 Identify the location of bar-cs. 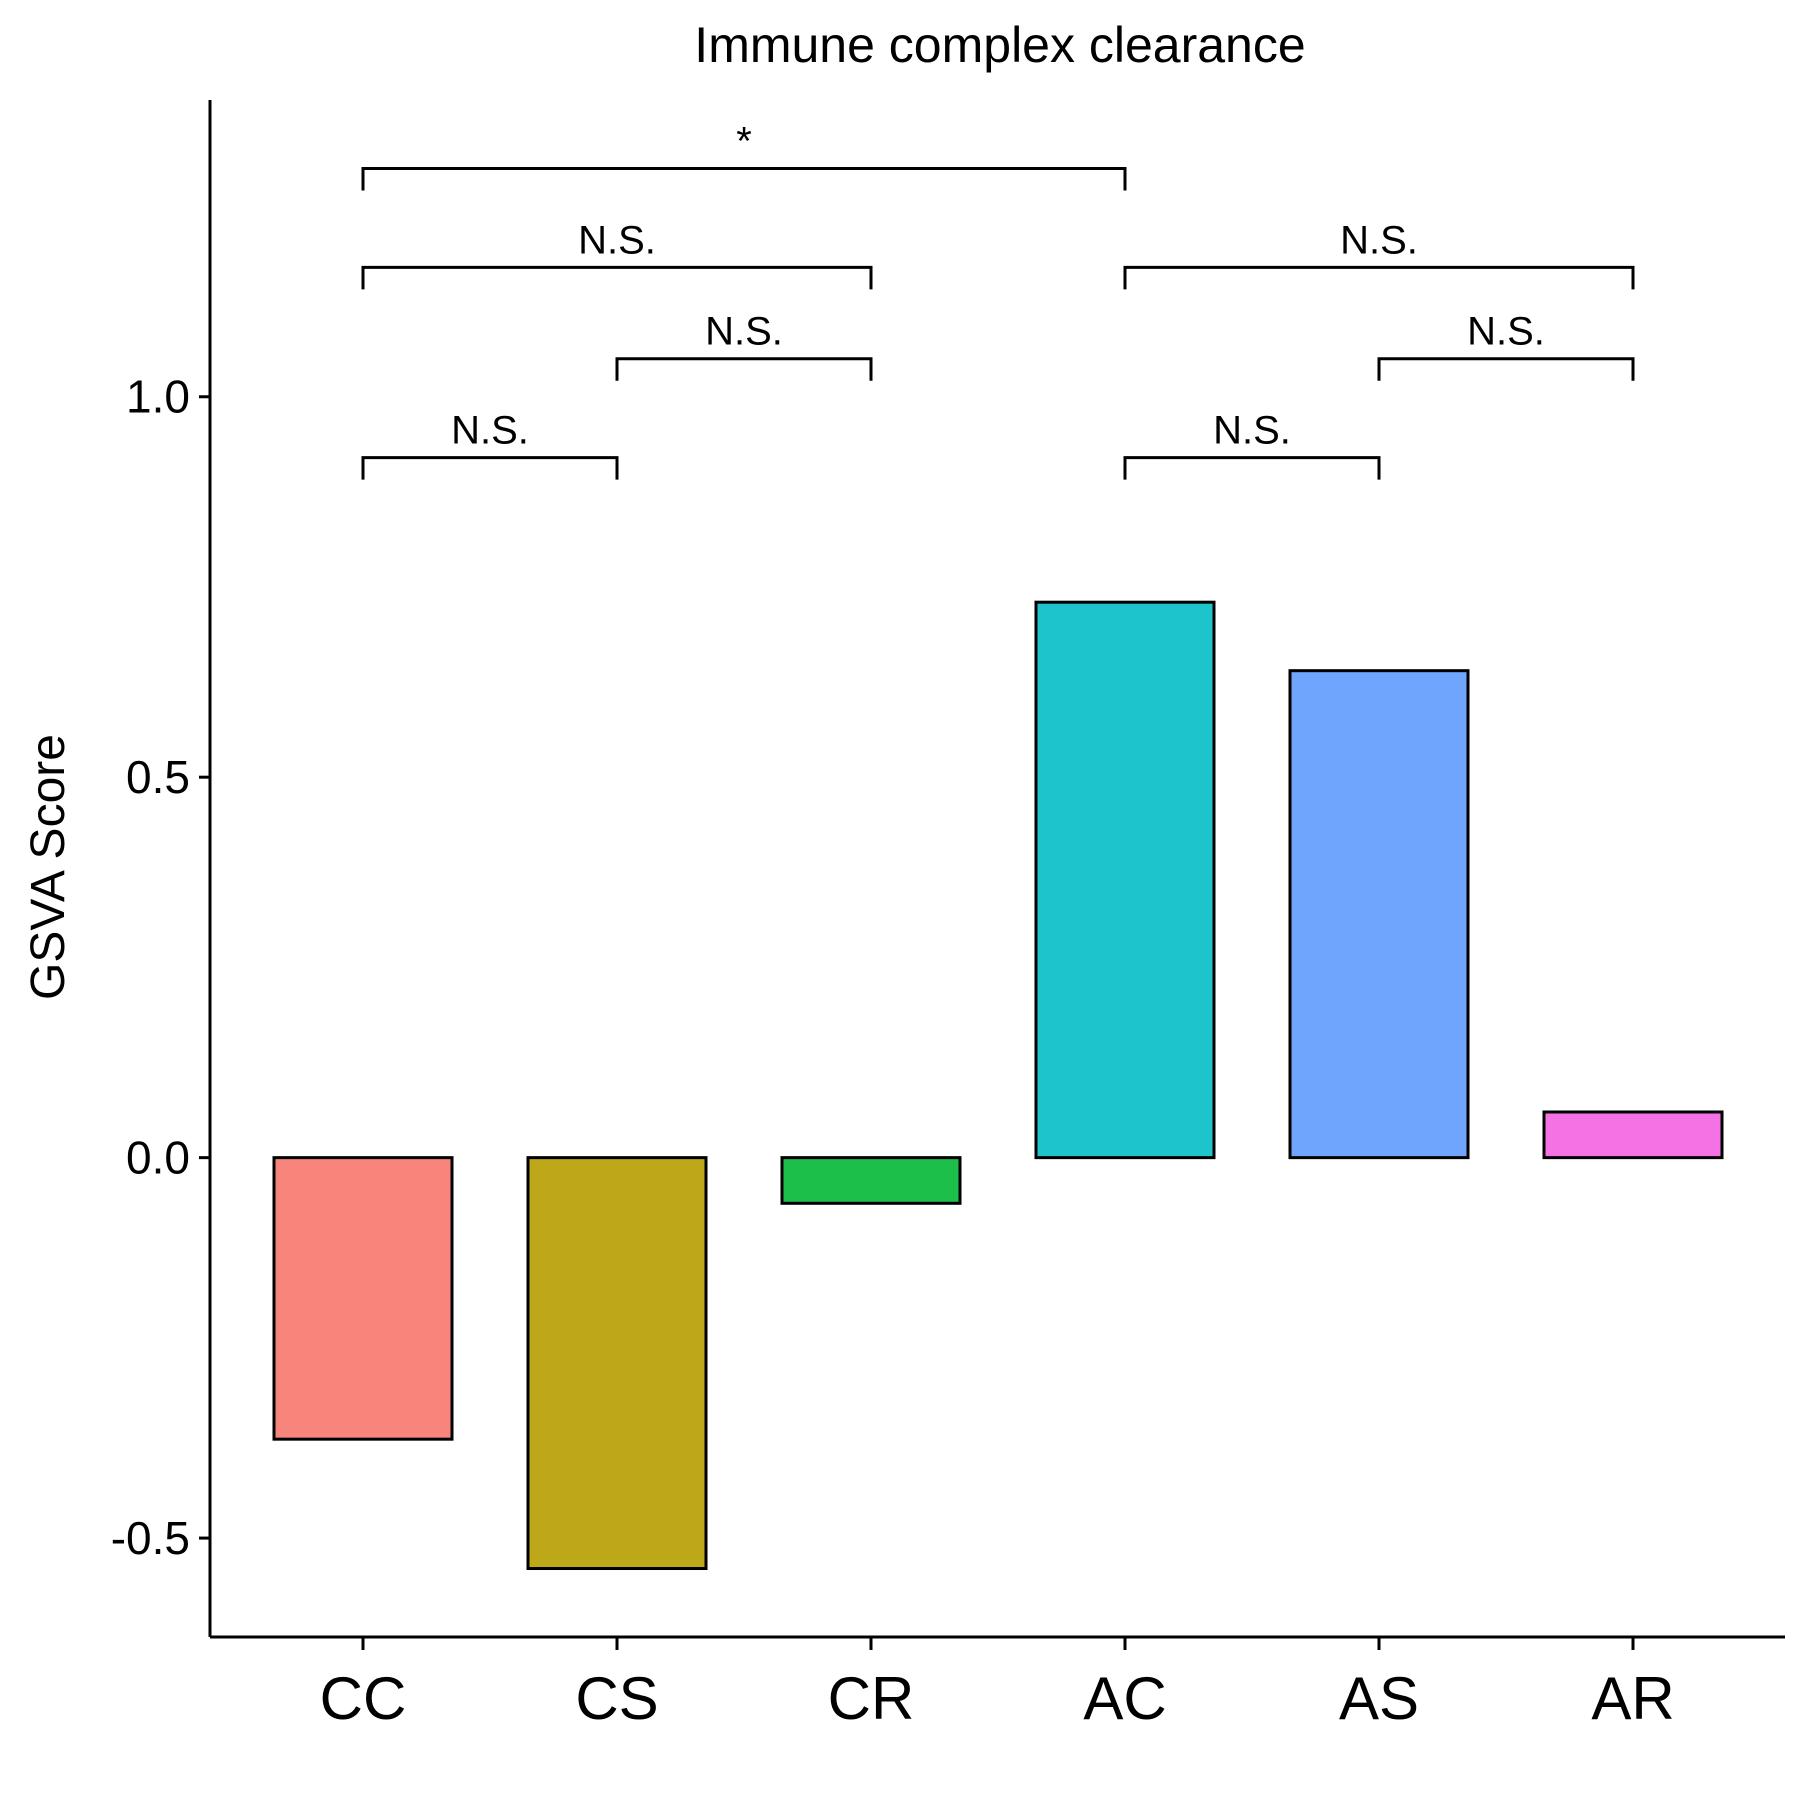
(617, 1363).